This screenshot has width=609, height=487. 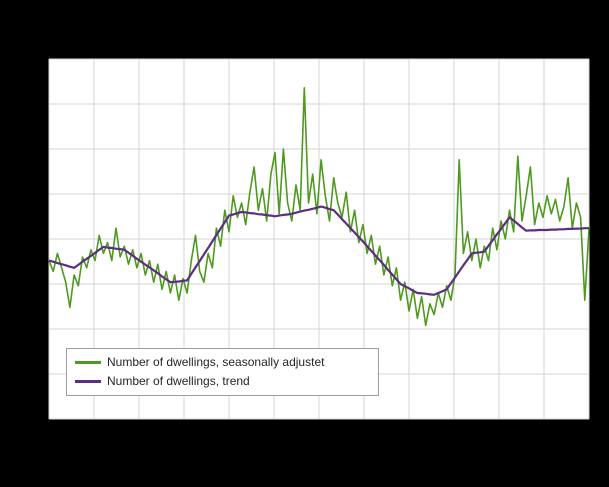 I want to click on legend-swatch-seasonally-adjusted, so click(x=88, y=362).